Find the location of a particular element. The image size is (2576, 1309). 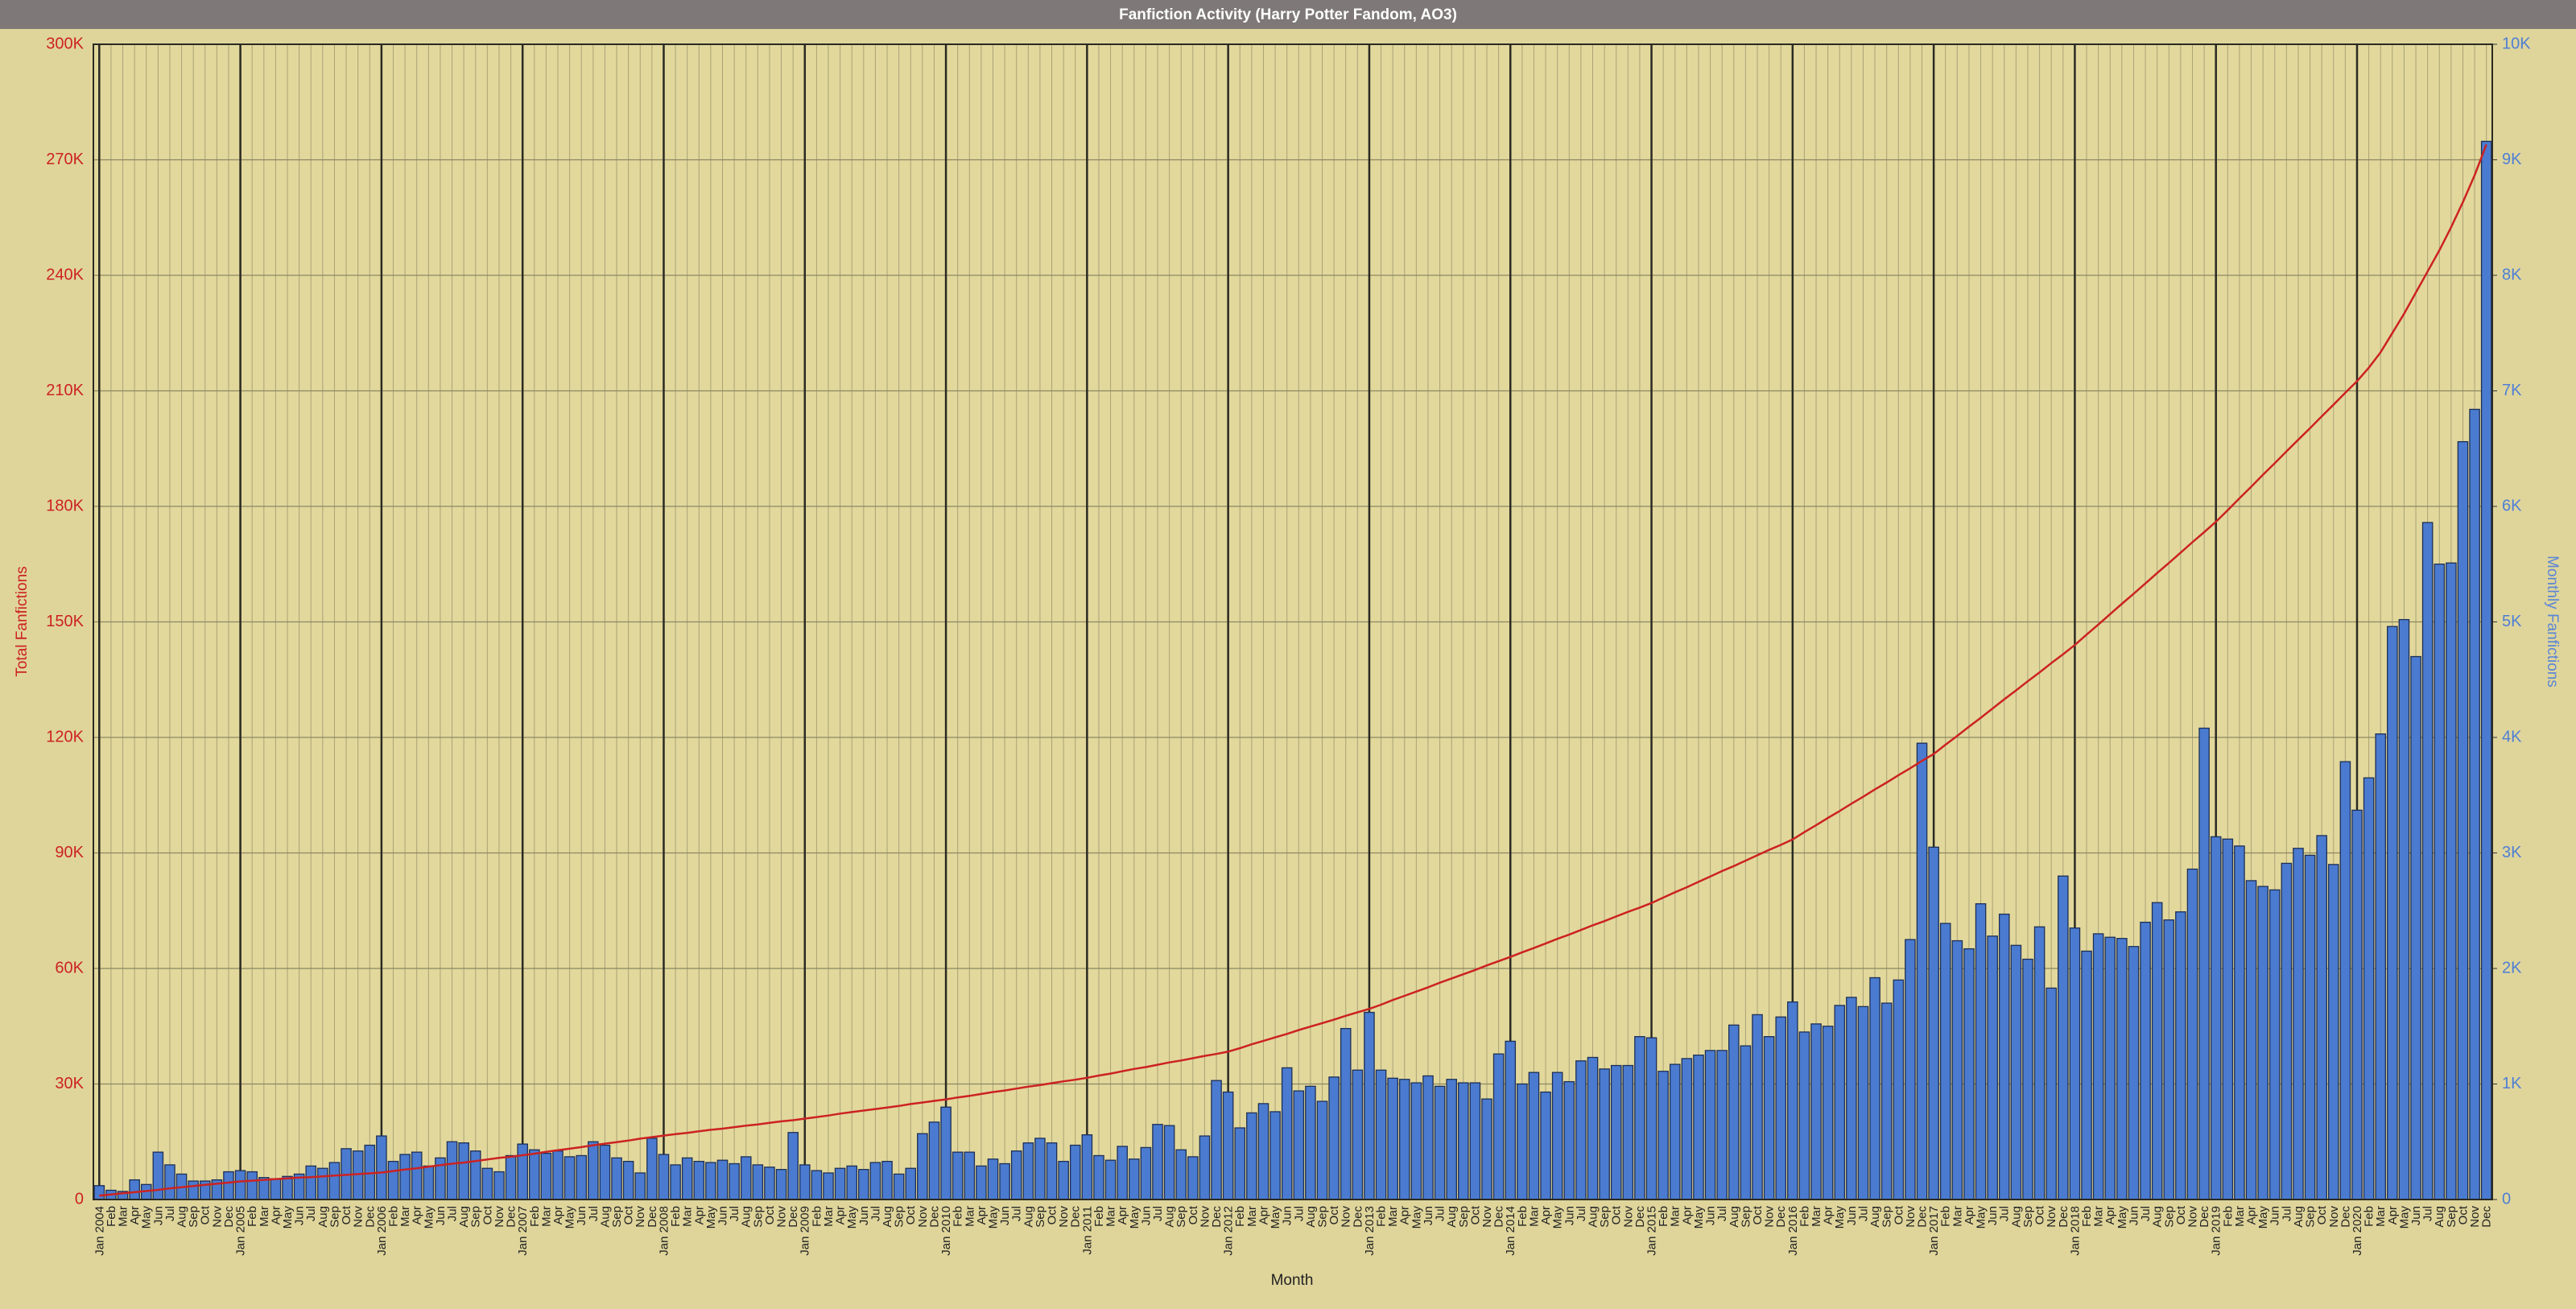

y2-tick-label: 9K is located at coordinates (2512, 159).